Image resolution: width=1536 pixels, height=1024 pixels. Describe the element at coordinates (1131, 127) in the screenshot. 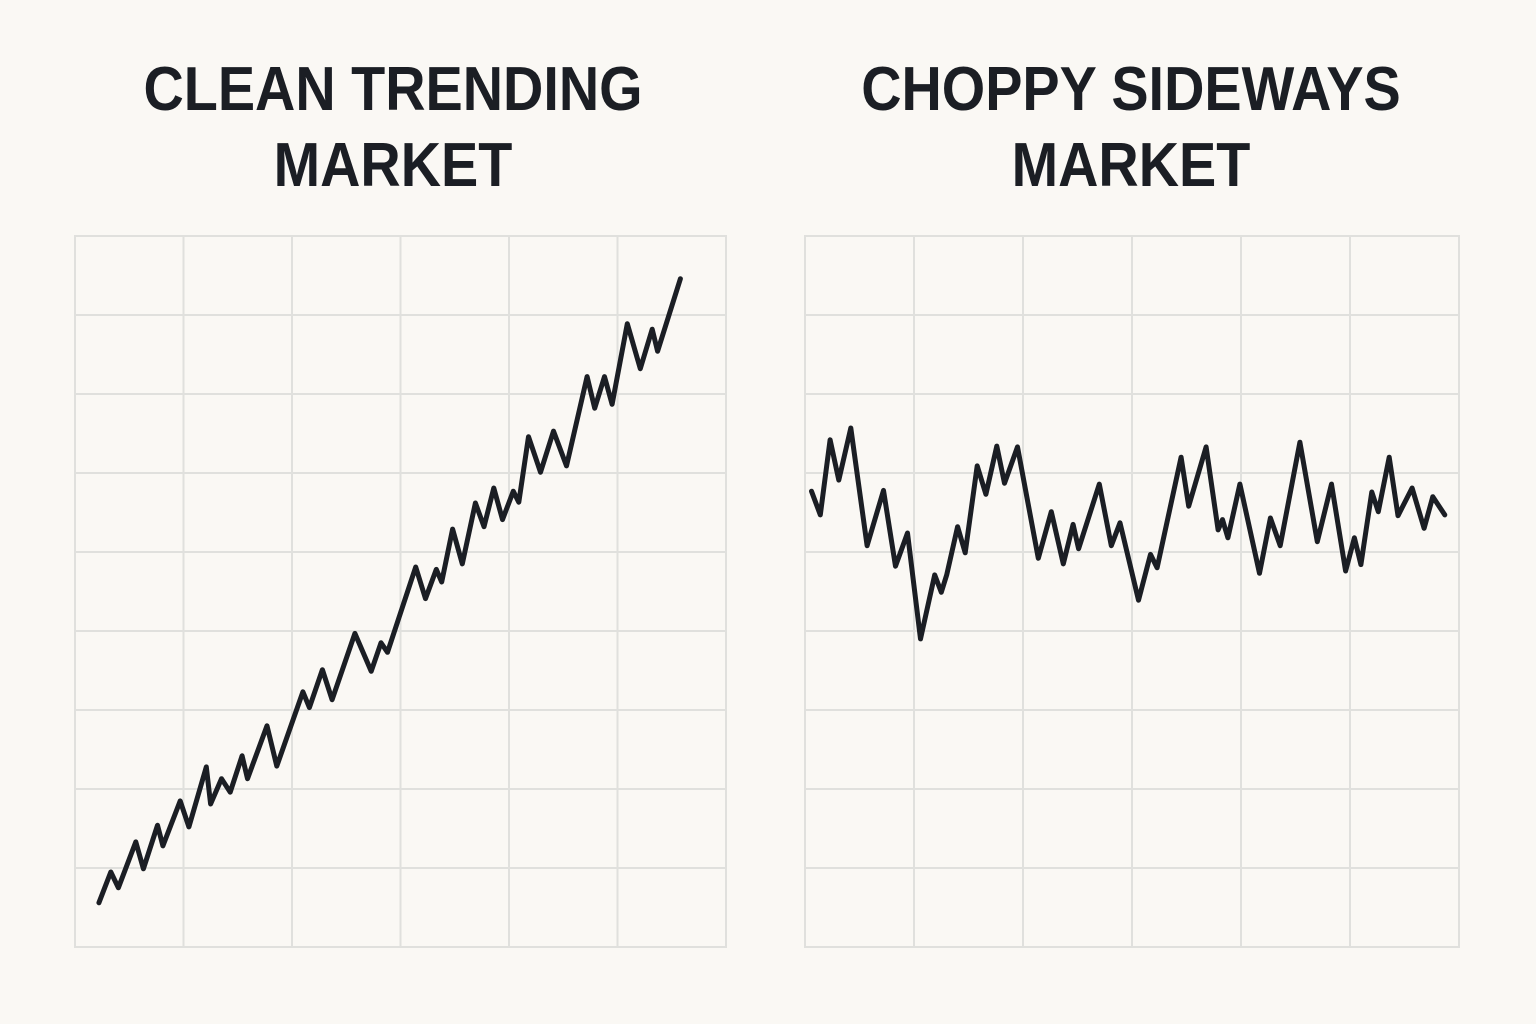

I see `chart-title: CHOPPY SIDEWAYS MARKET` at that location.